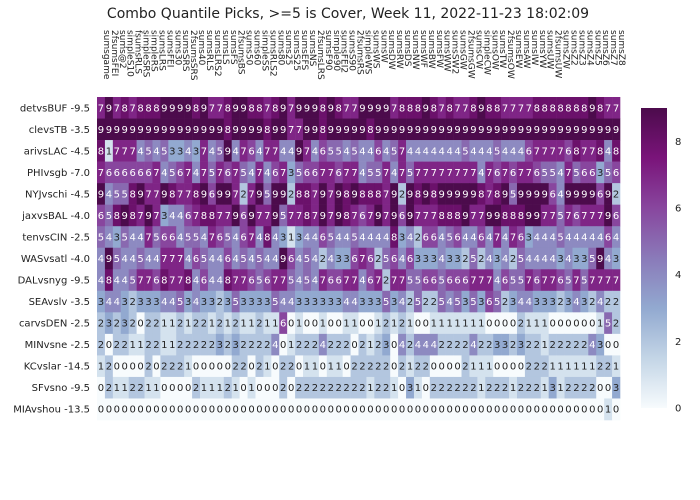 The image size is (700, 500). What do you see at coordinates (177, 48) in the screenshot?
I see `column-label: sums30` at bounding box center [177, 48].